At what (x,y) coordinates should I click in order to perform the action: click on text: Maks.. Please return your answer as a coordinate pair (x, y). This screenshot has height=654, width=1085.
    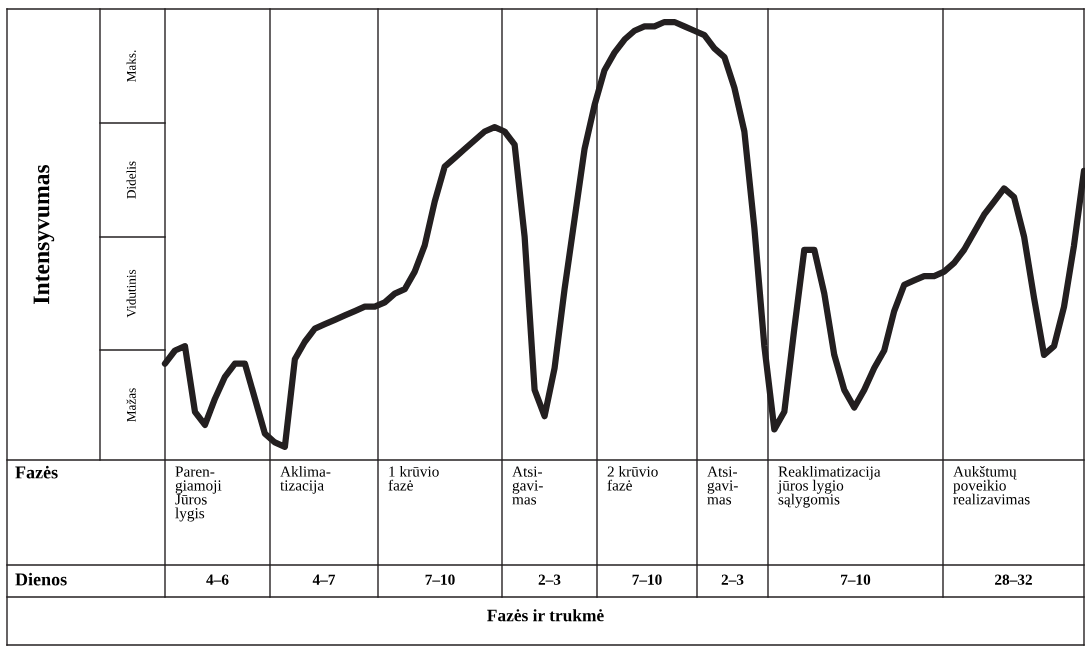
    Looking at the image, I should click on (131, 66).